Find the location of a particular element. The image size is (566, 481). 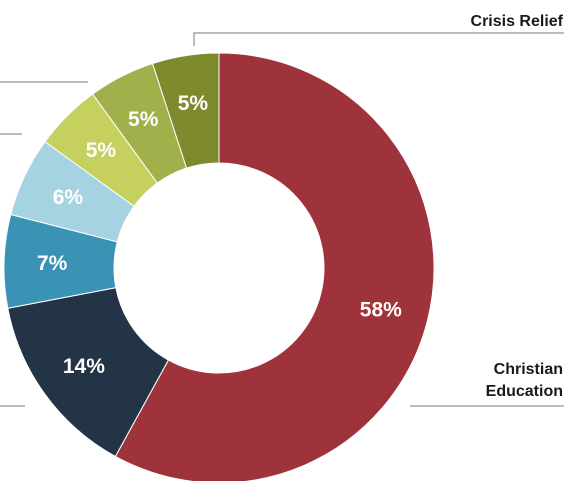

leader-line-crisis-relief is located at coordinates (378, 39).